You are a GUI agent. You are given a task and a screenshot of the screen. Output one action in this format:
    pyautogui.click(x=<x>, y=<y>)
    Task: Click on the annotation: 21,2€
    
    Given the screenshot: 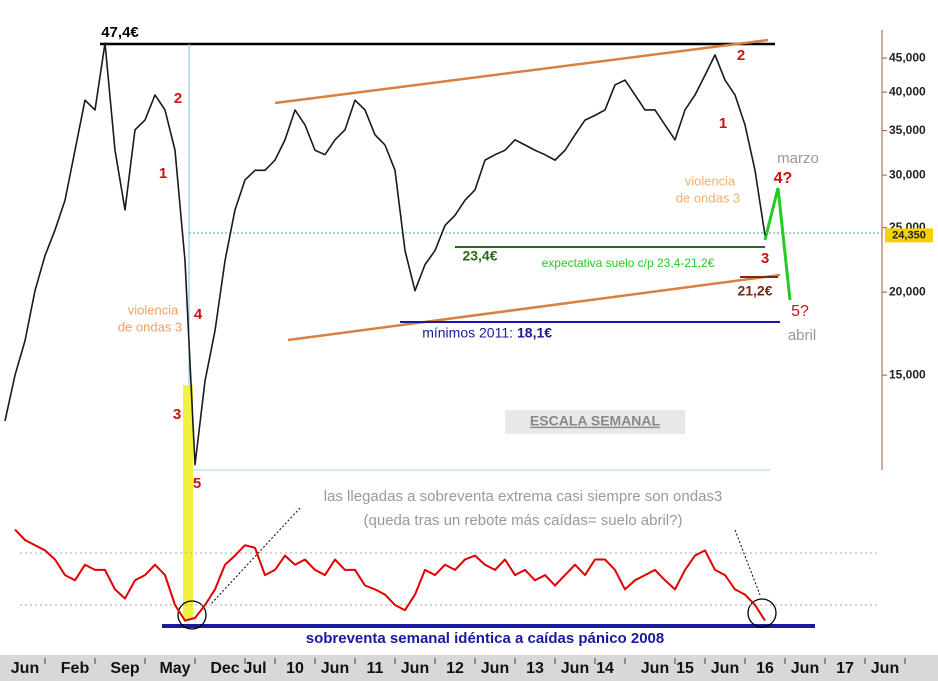 What is the action you would take?
    pyautogui.click(x=754, y=291)
    